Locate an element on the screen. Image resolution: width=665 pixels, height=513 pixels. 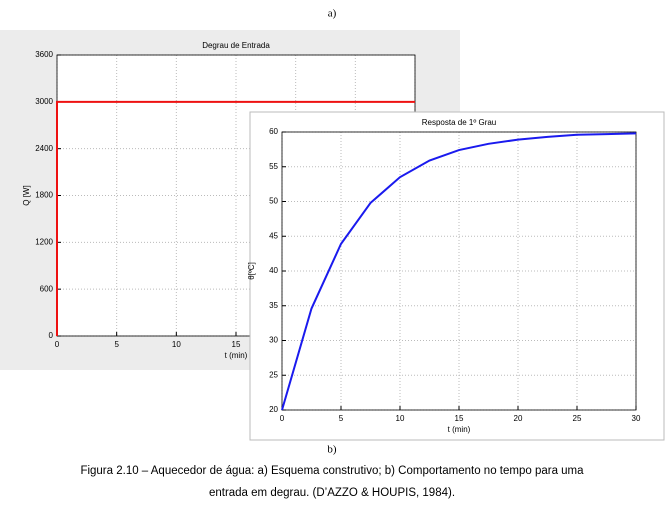
y-tick-label: 1800 is located at coordinates (44, 195).